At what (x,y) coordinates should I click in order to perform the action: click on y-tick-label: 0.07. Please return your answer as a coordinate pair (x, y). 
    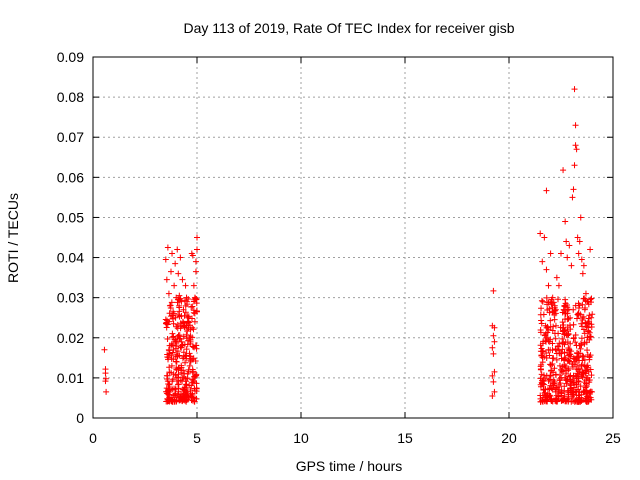
    Looking at the image, I should click on (70, 137).